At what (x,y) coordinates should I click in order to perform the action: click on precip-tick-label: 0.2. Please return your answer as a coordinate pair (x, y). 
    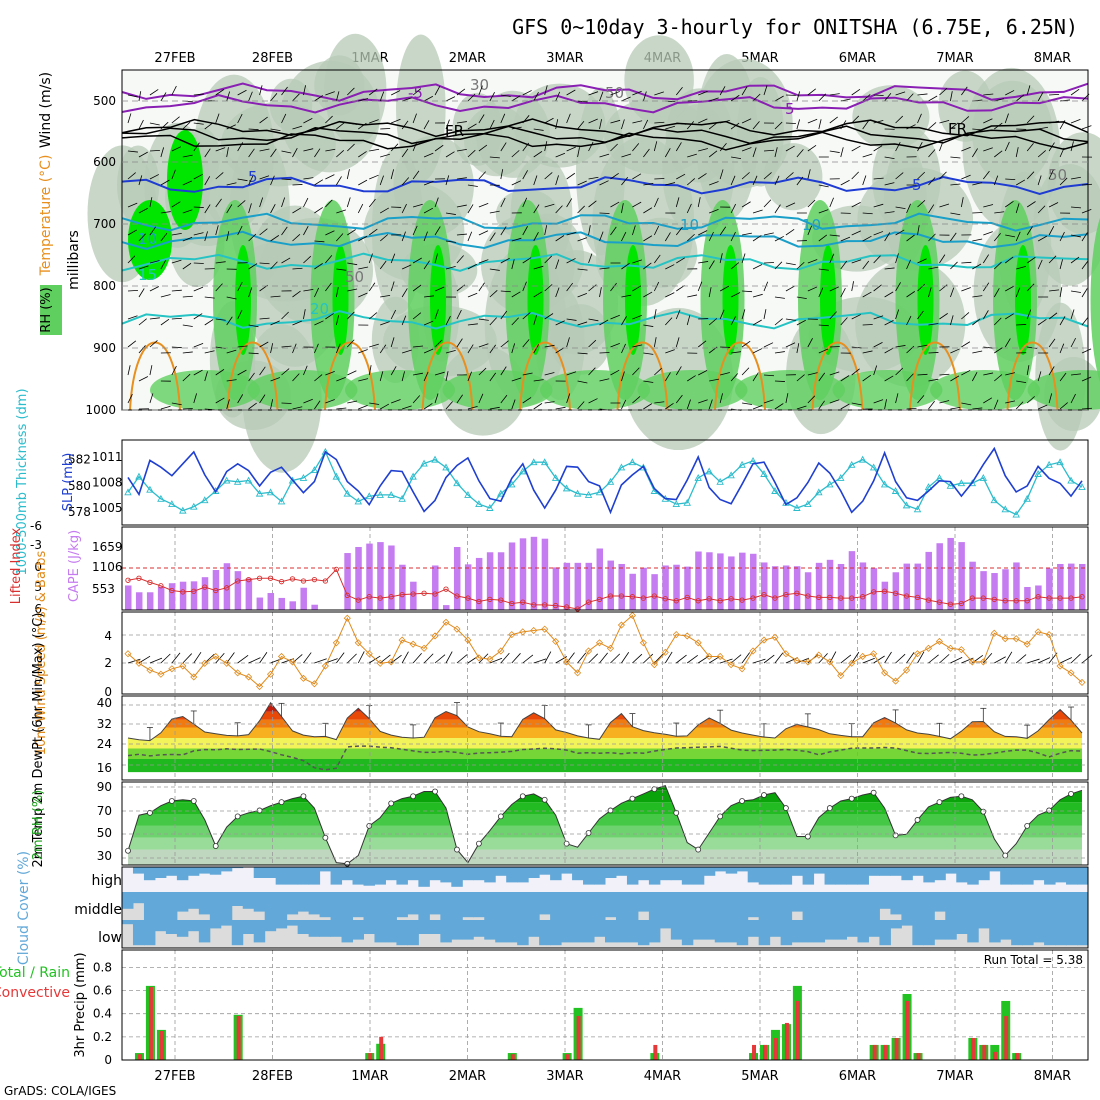
    Looking at the image, I should click on (102, 1037).